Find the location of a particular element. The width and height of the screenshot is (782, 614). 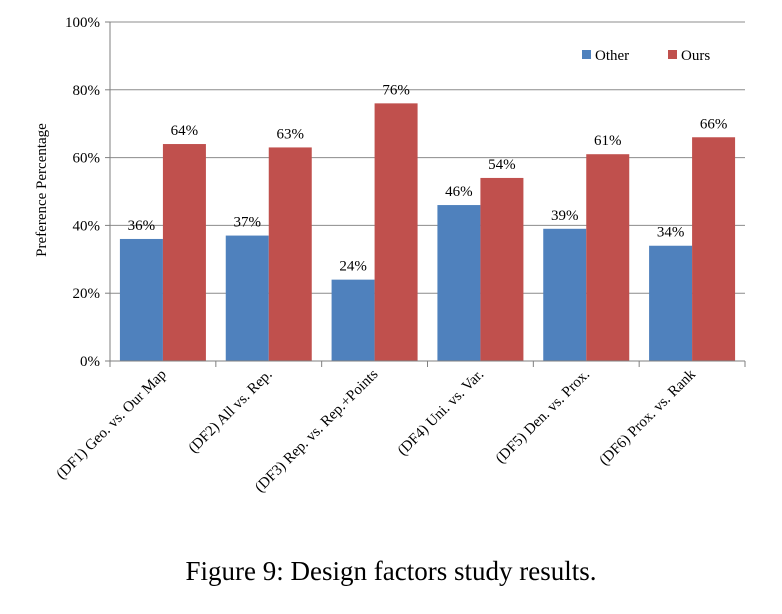

y-tick-label: 100% is located at coordinates (82, 23).